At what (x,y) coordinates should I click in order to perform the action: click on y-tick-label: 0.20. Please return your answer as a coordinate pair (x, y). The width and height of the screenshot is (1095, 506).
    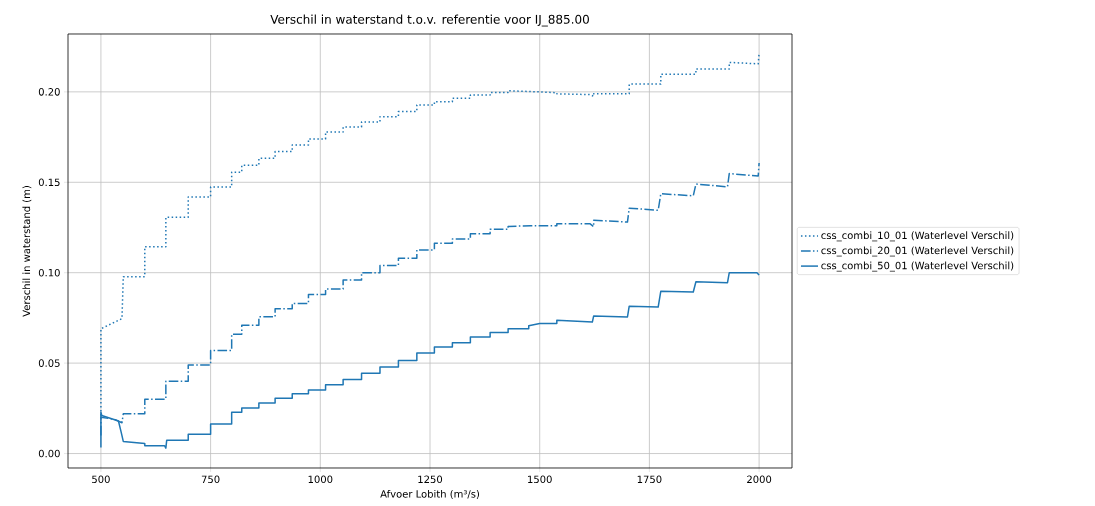
    Looking at the image, I should click on (49, 92).